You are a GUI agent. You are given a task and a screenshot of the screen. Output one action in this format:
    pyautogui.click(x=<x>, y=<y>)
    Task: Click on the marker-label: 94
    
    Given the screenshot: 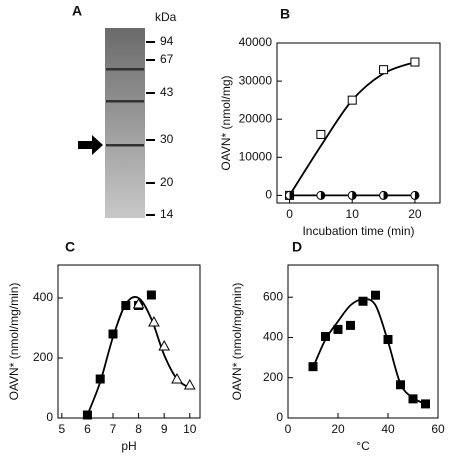 What is the action you would take?
    pyautogui.click(x=167, y=41)
    